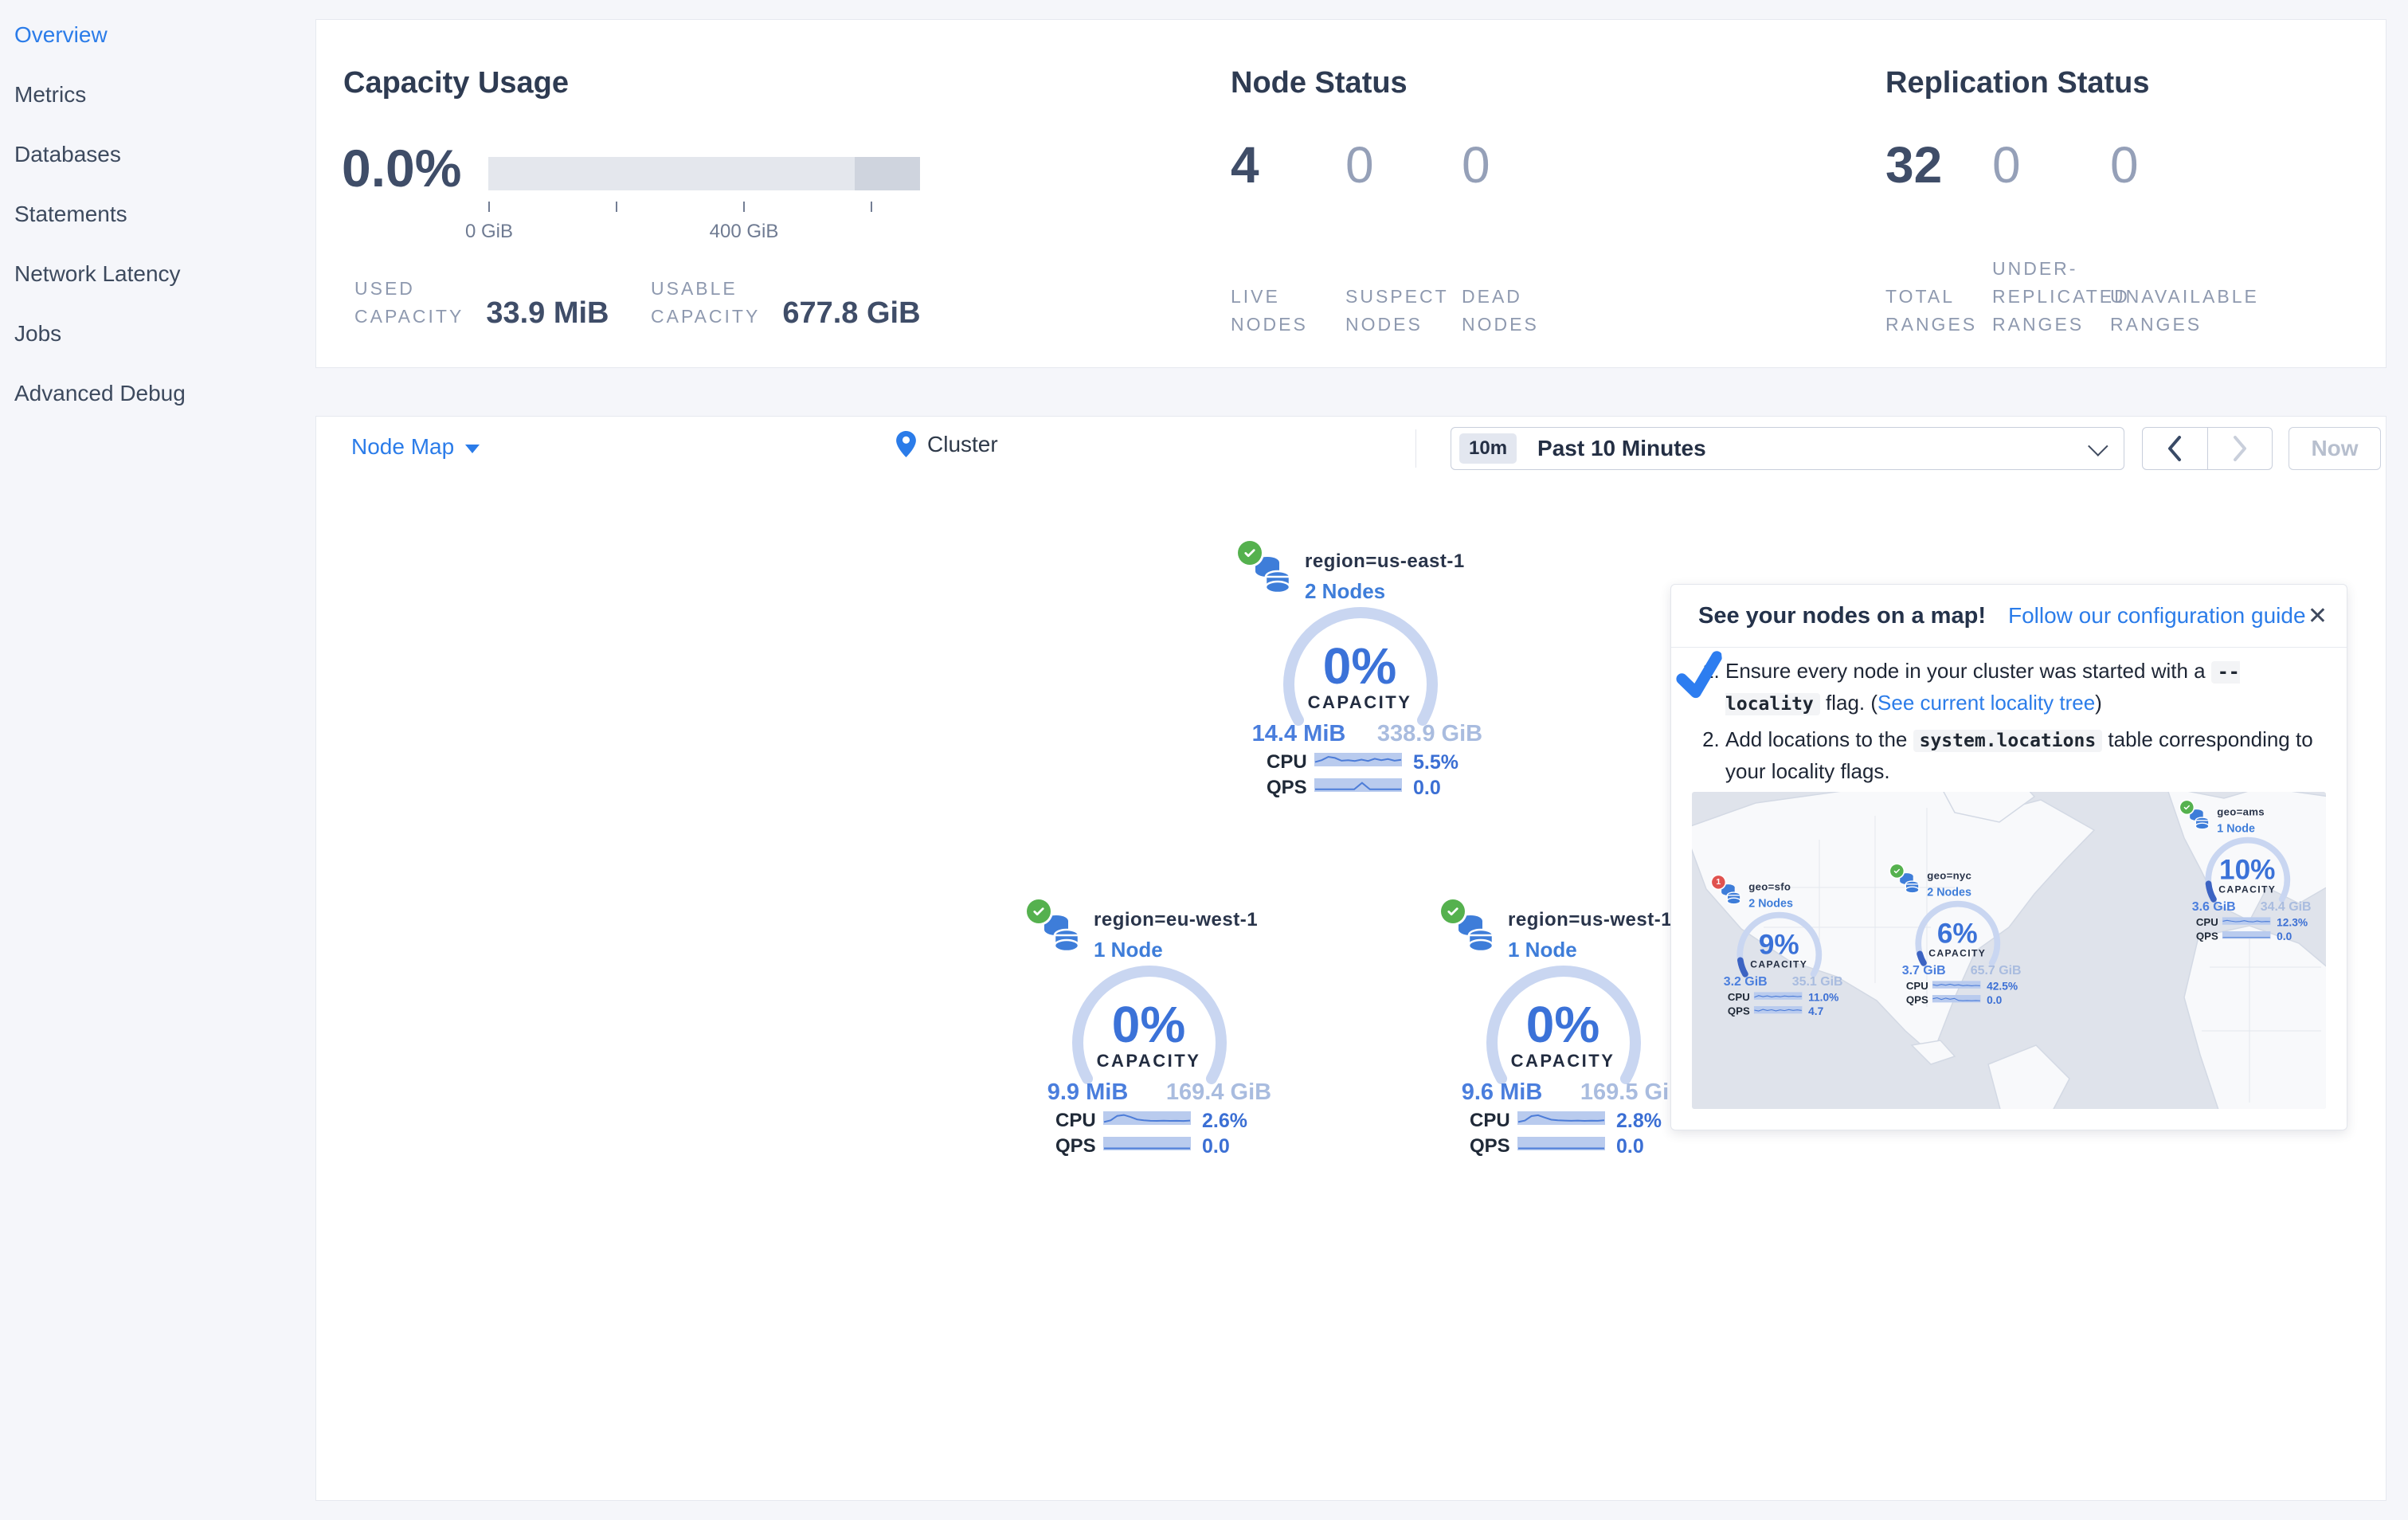  What do you see at coordinates (2003, 986) in the screenshot?
I see `cpu-value: 42.5%` at bounding box center [2003, 986].